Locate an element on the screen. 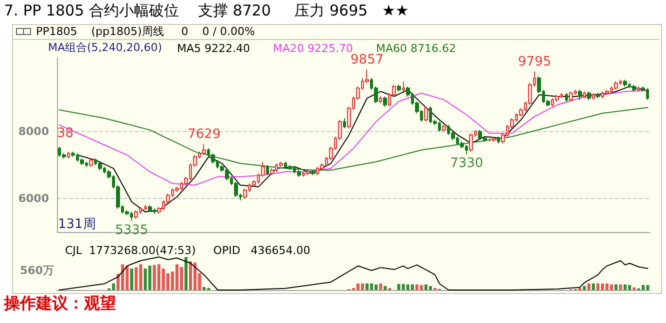  annotation: 38 is located at coordinates (65, 133).